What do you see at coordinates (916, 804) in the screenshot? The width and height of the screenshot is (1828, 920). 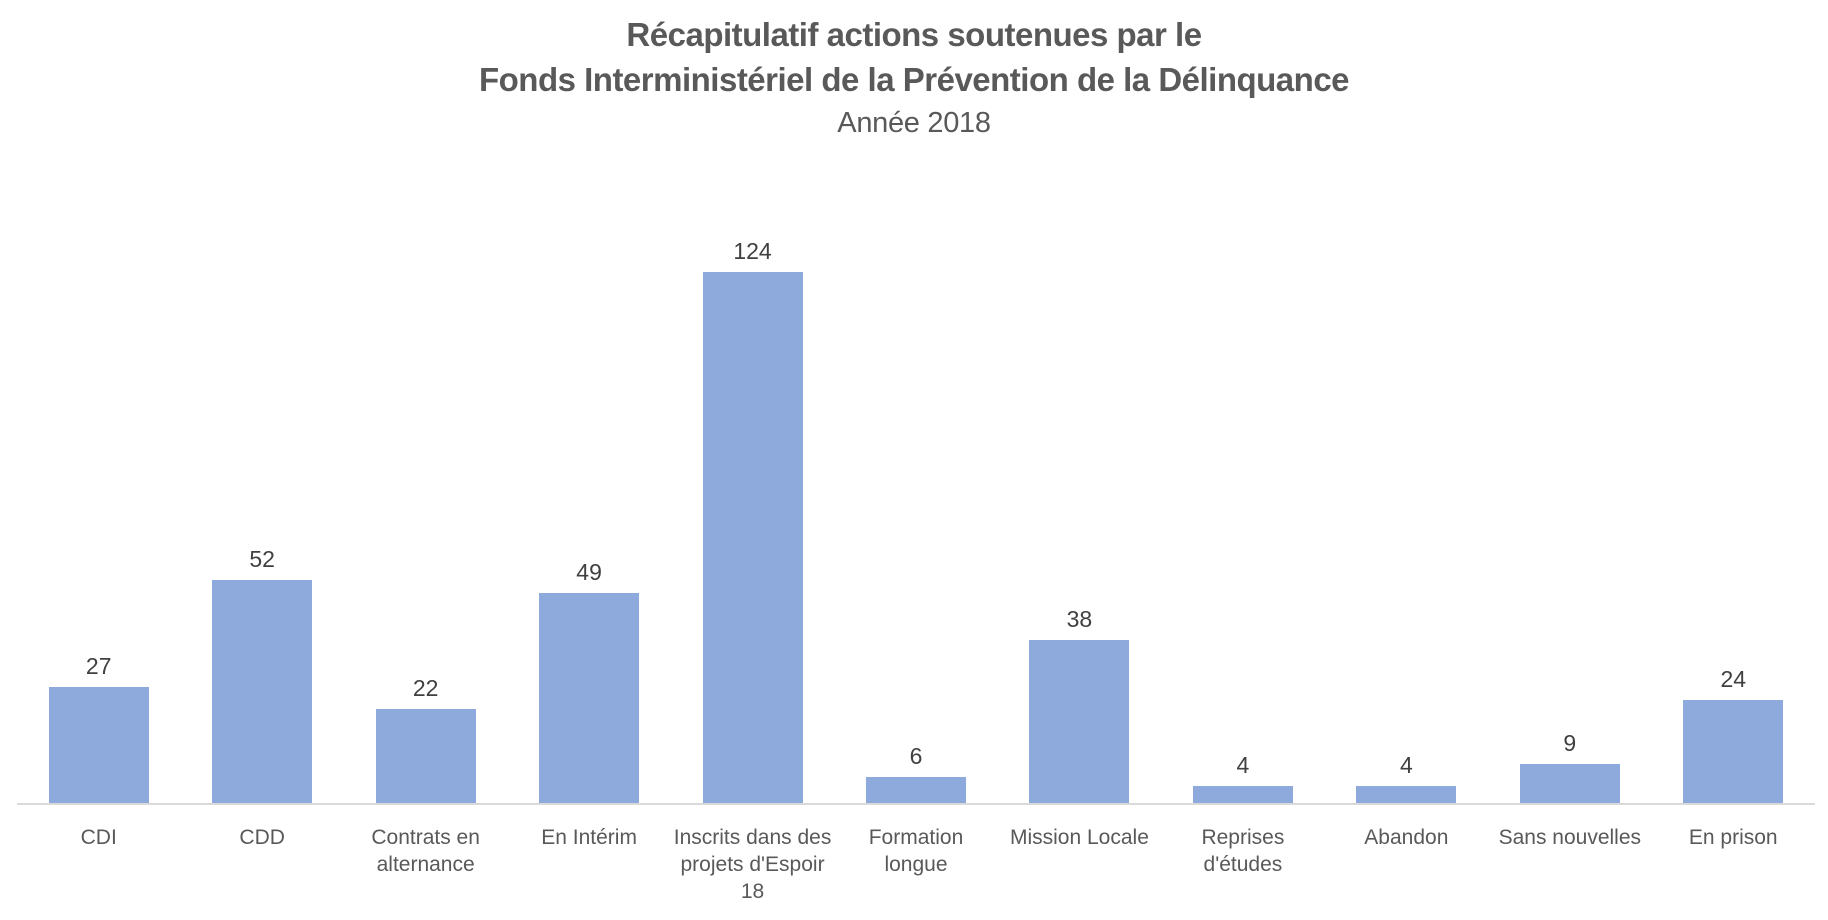 I see `x-axis-line` at bounding box center [916, 804].